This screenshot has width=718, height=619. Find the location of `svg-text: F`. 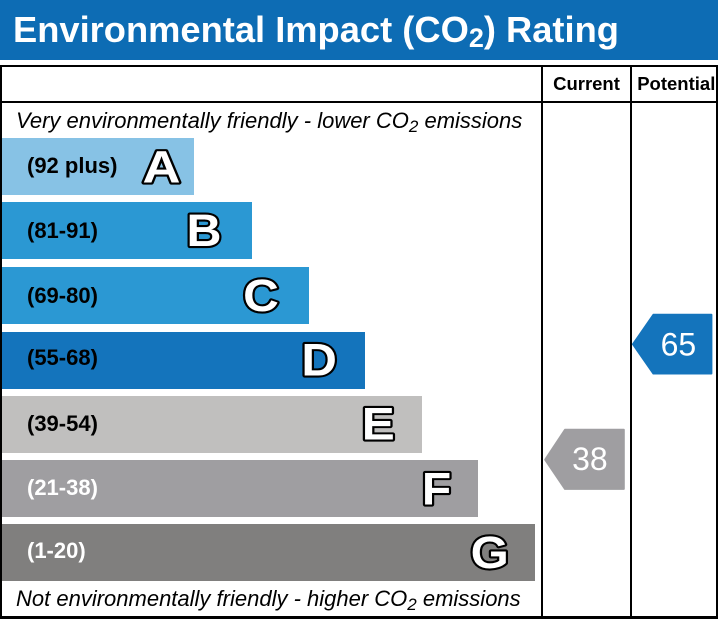

svg-text: F is located at coordinates (436, 489).